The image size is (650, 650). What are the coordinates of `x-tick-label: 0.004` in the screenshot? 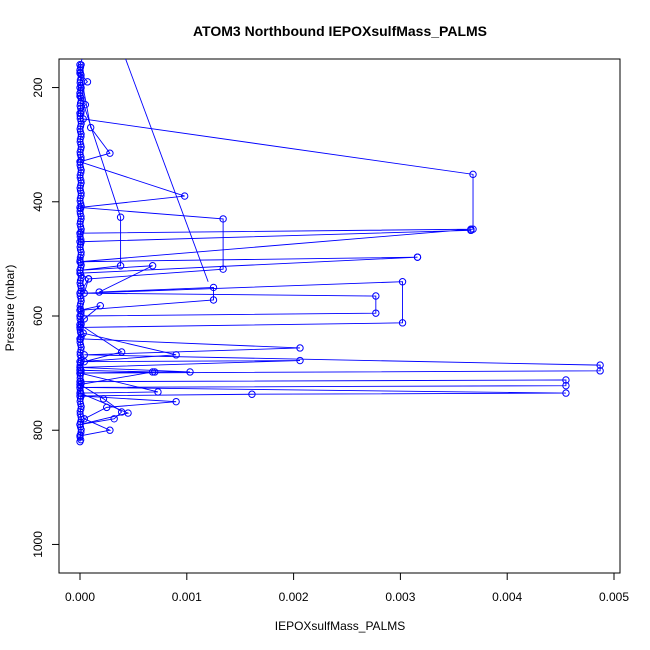 It's located at (507, 597).